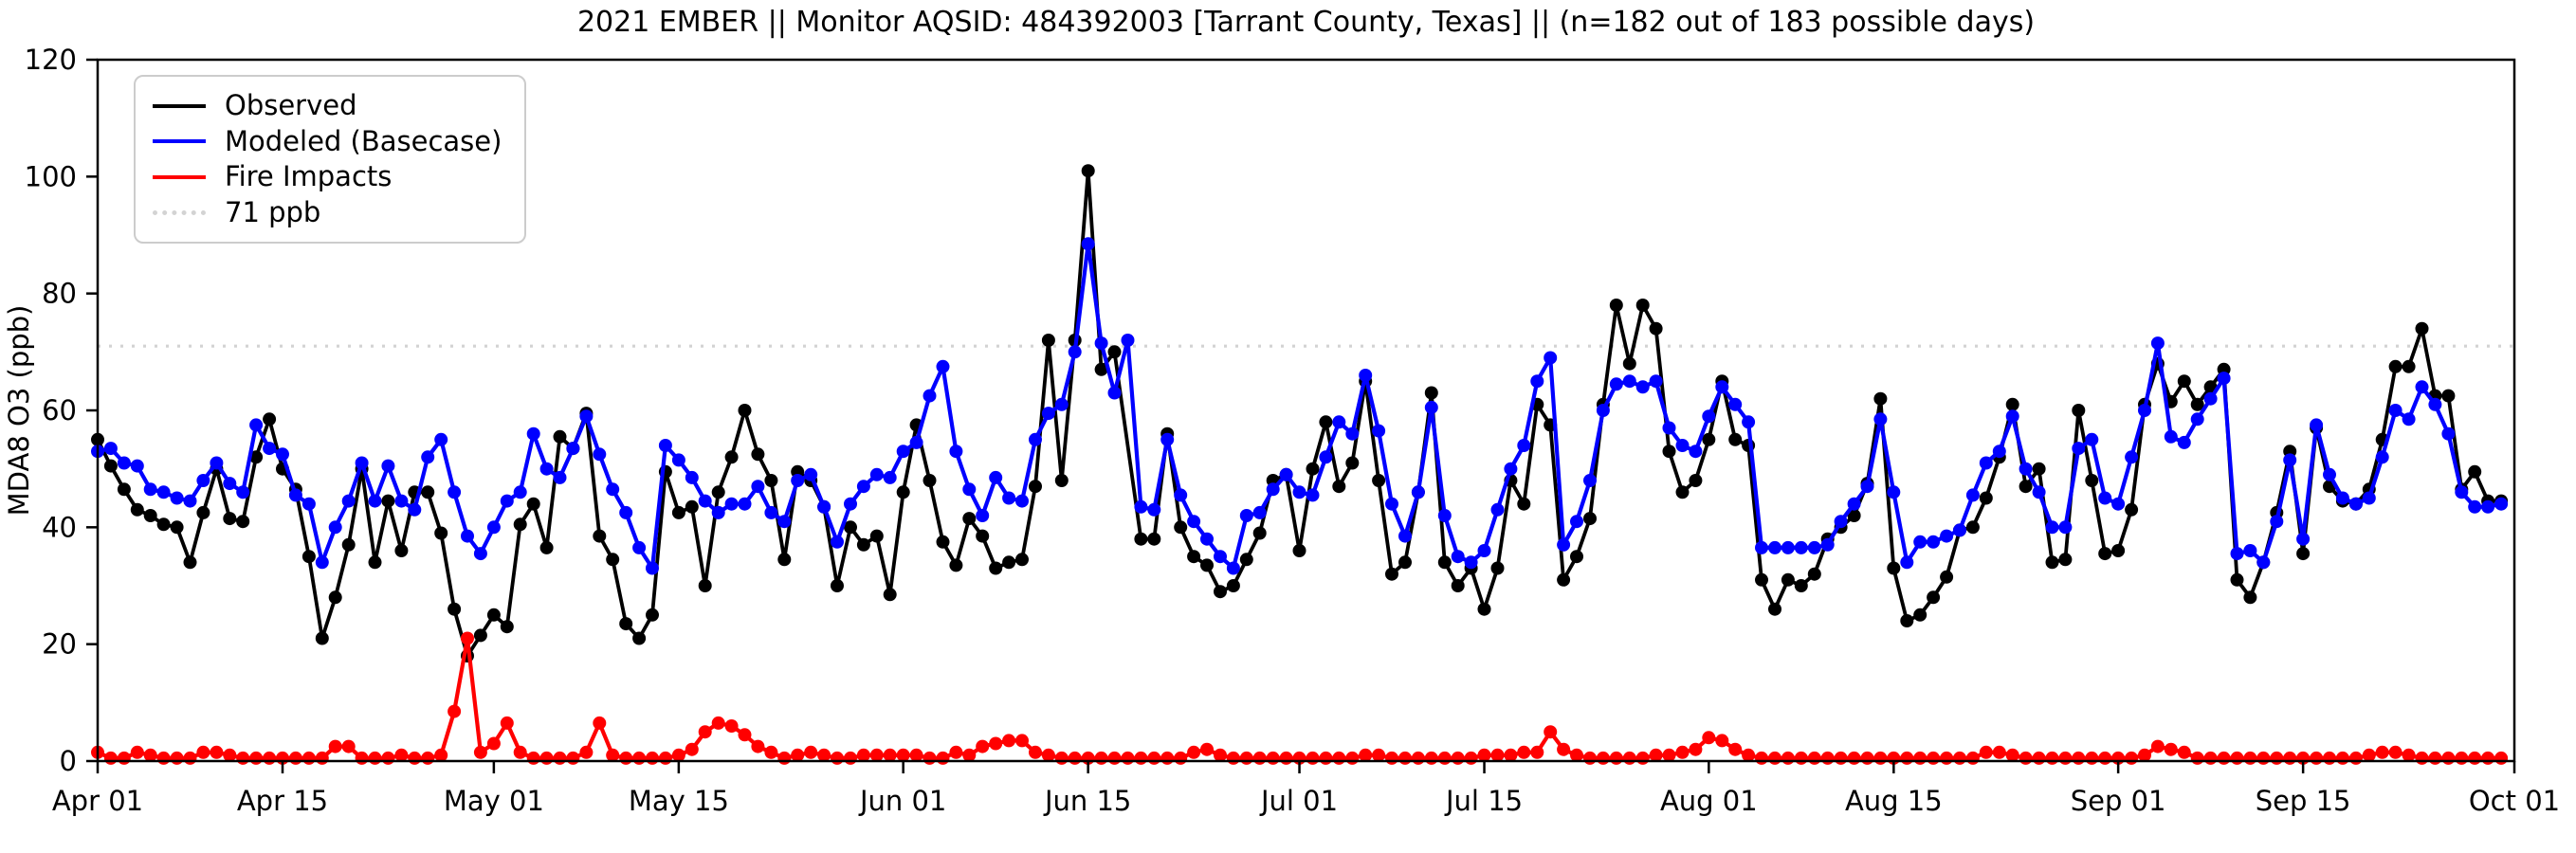  I want to click on x-tick-label: Jun 01, so click(902, 801).